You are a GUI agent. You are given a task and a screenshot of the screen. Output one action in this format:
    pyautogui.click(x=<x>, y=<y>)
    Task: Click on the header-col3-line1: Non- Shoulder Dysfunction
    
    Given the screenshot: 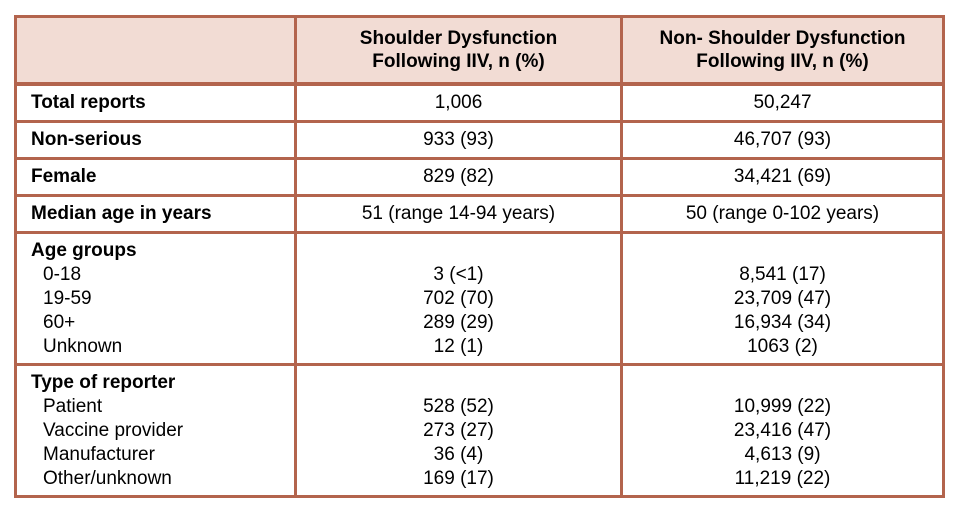 What is the action you would take?
    pyautogui.click(x=782, y=38)
    